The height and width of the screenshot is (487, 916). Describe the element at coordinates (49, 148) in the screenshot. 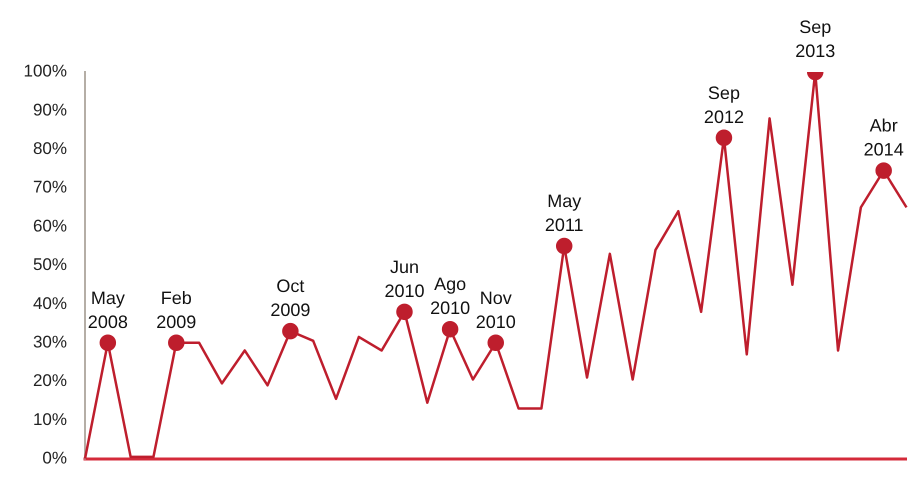

I see `y-tick-label: 80%` at that location.